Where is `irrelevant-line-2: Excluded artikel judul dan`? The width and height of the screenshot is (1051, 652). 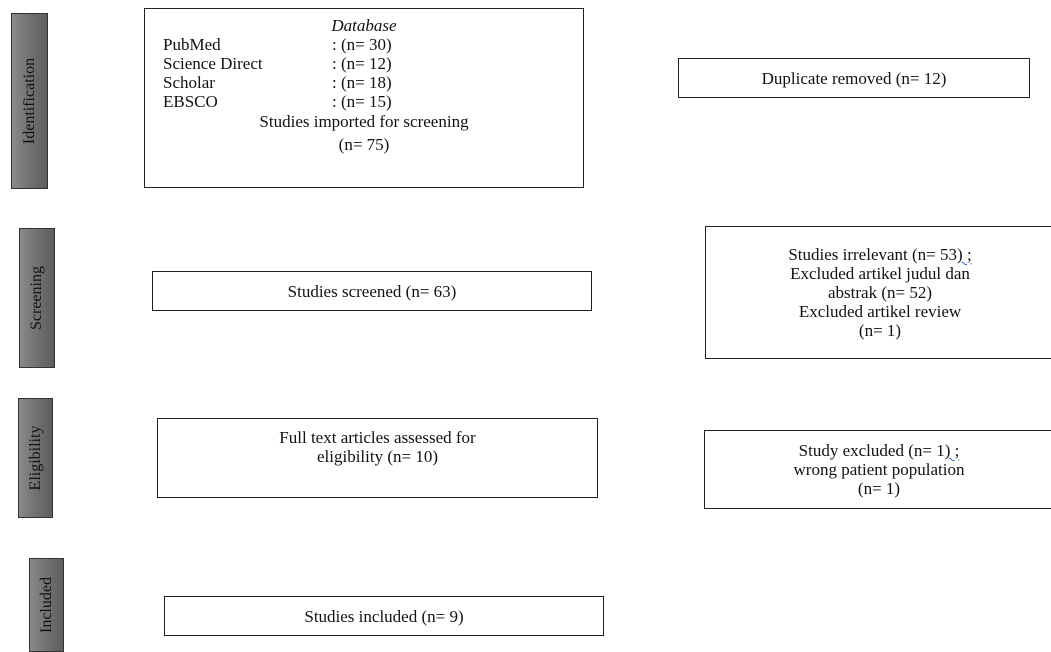
irrelevant-line-2: Excluded artikel judul dan is located at coordinates (880, 273).